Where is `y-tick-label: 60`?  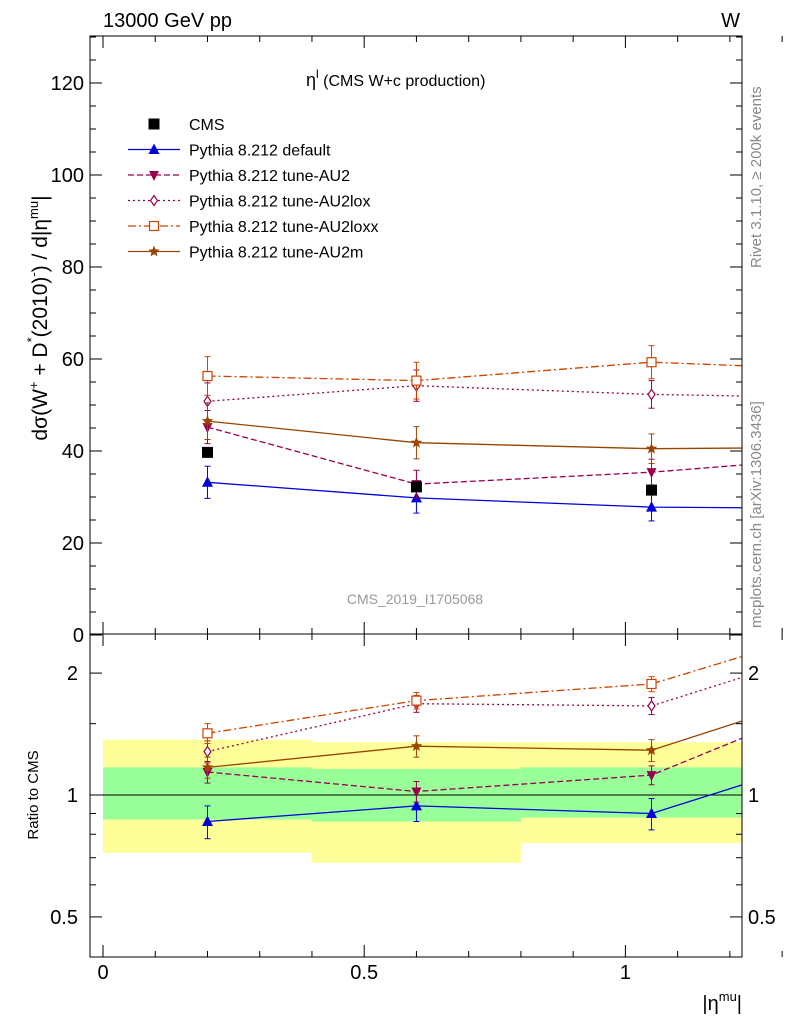 y-tick-label: 60 is located at coordinates (73, 360).